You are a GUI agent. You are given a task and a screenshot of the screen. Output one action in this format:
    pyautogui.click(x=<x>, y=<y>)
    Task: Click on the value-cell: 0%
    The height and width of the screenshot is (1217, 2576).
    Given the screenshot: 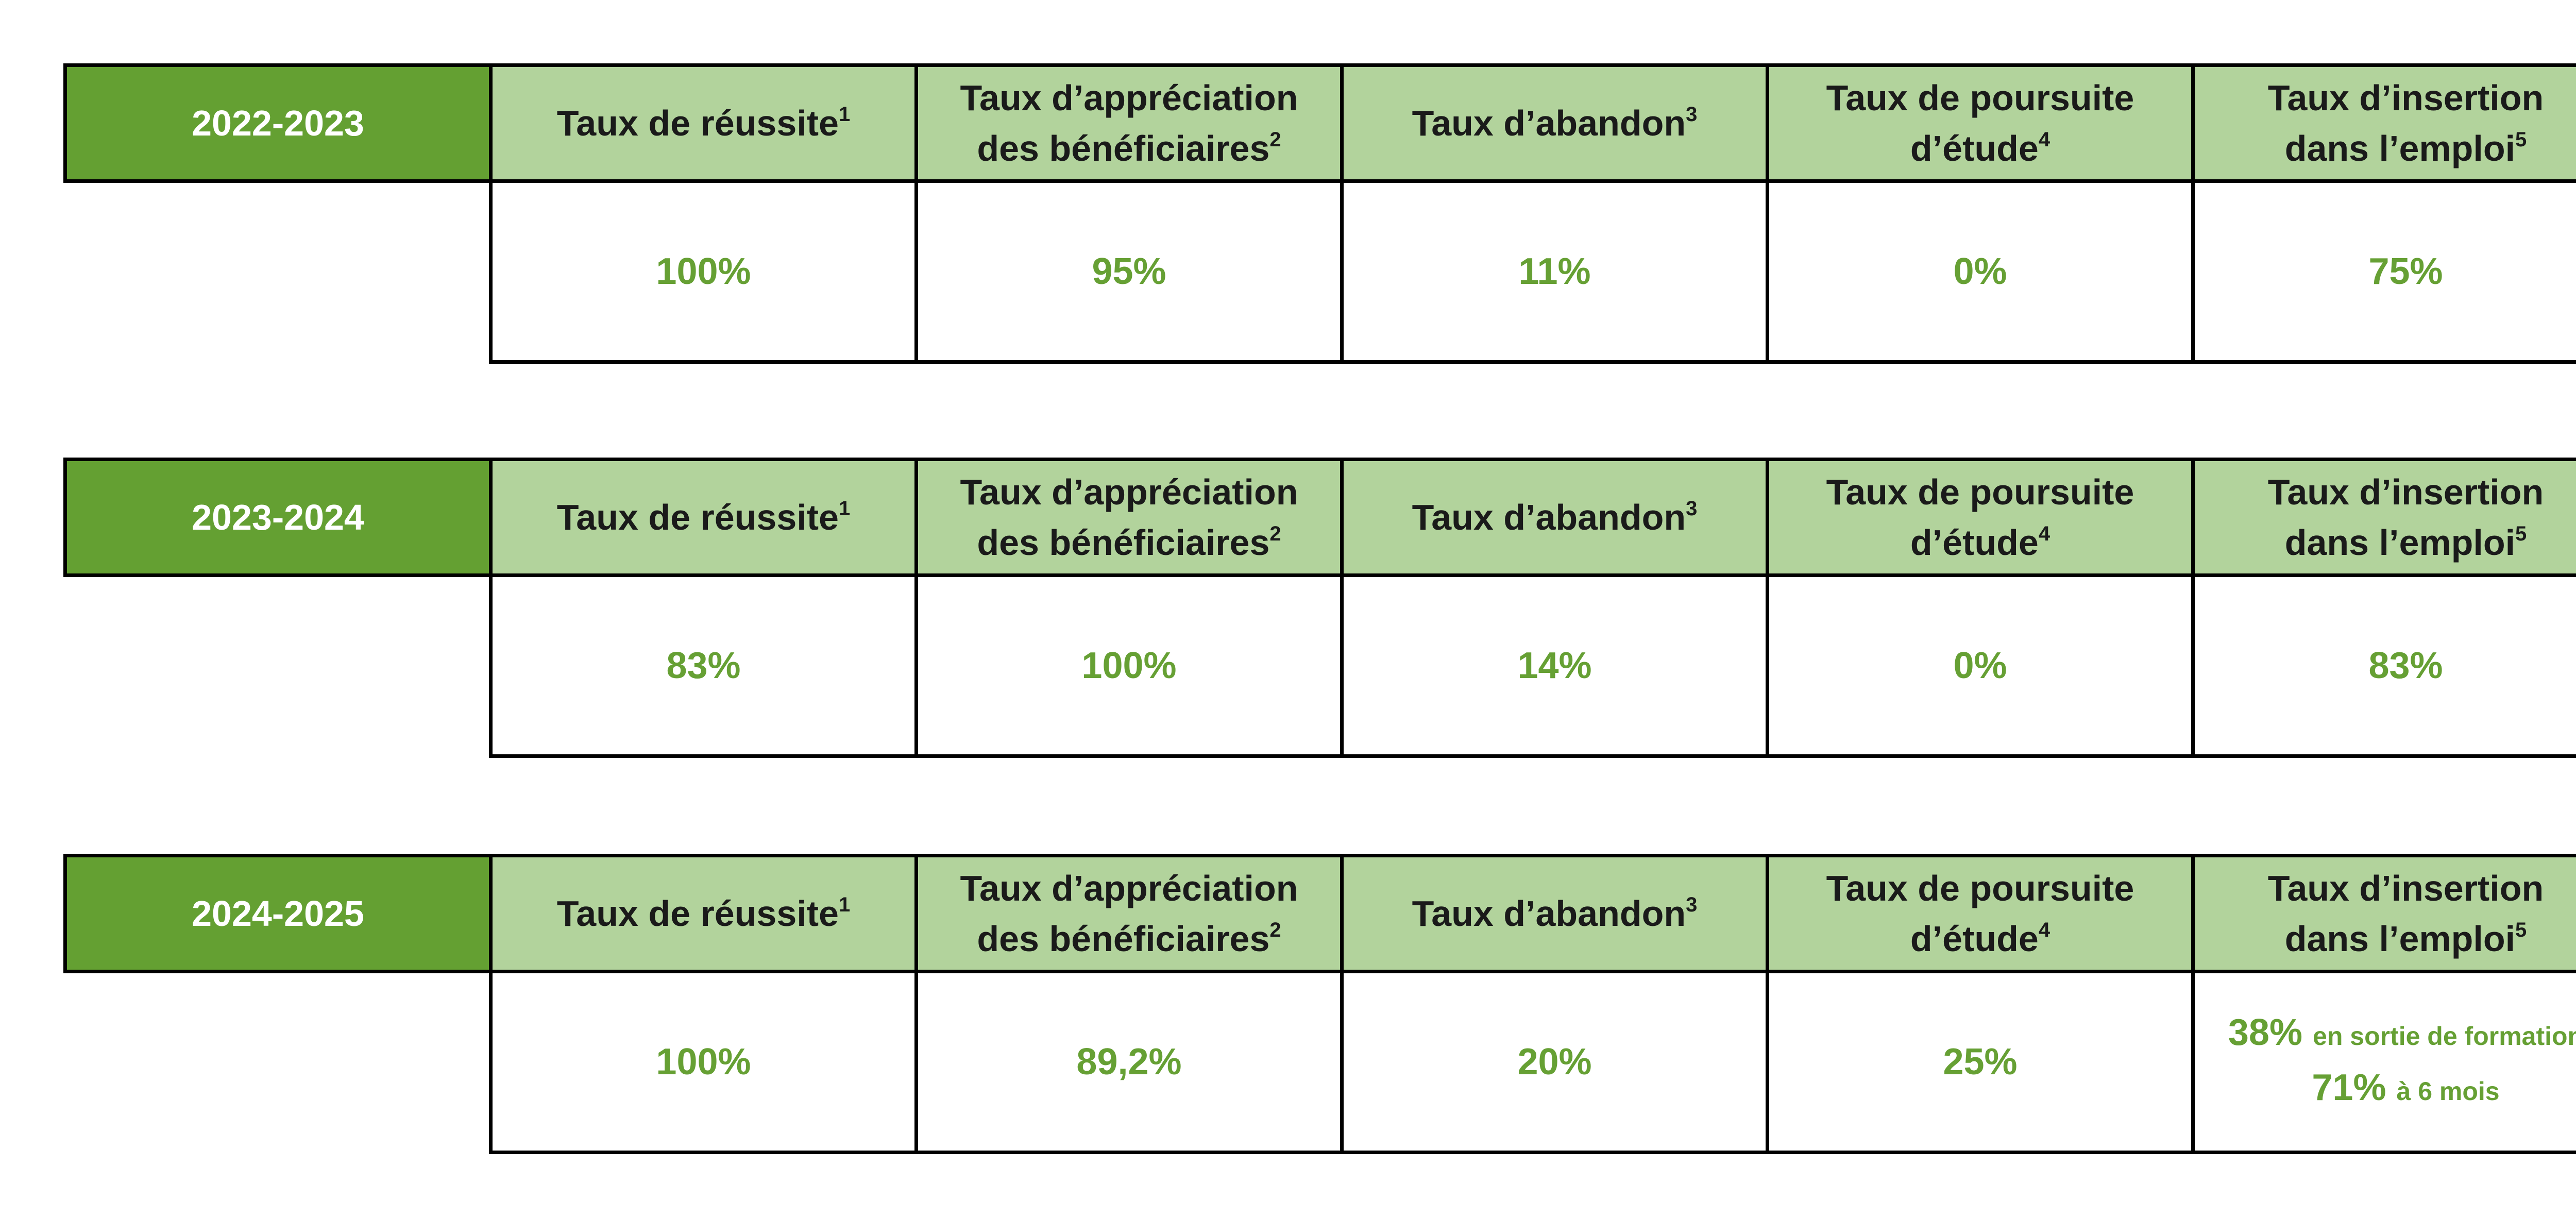 What is the action you would take?
    pyautogui.click(x=1980, y=271)
    